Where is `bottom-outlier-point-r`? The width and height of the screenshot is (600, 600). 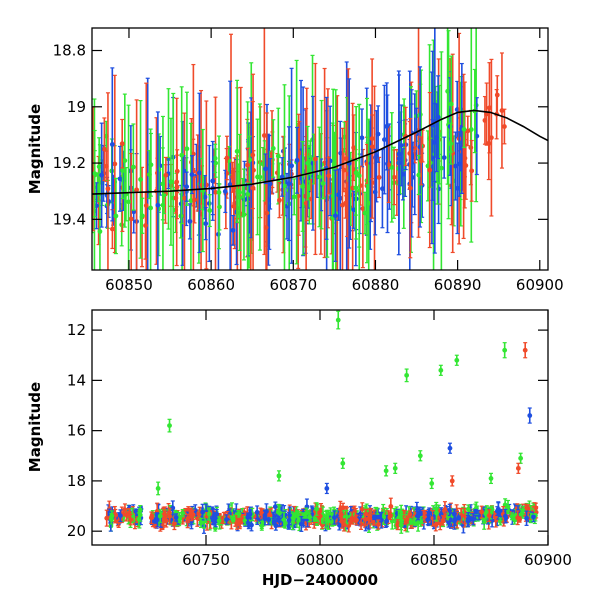
bottom-outlier-point-r is located at coordinates (452, 481).